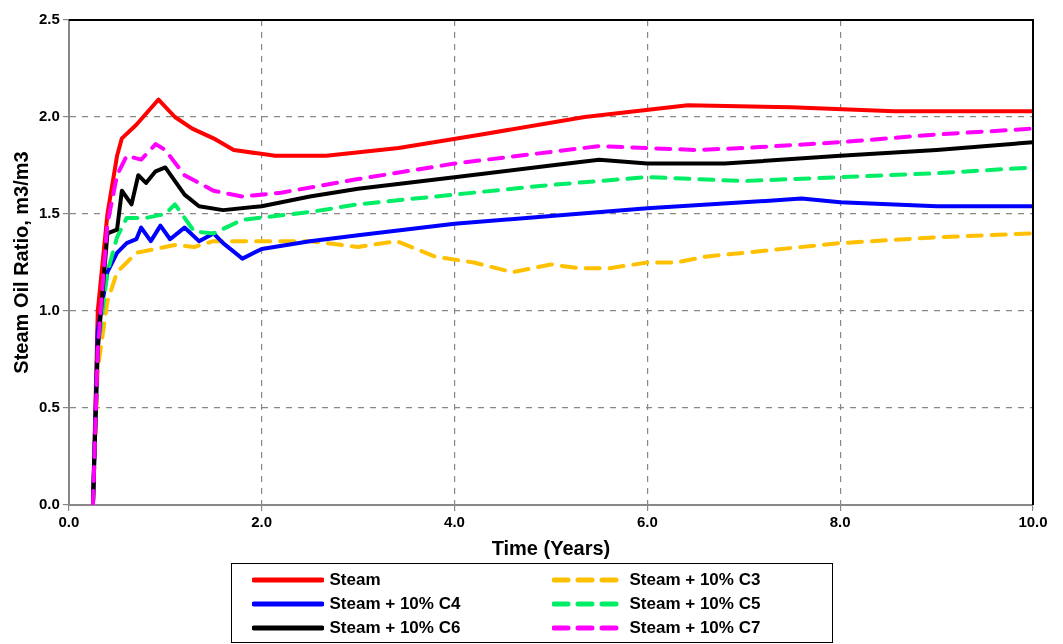 The image size is (1063, 644). What do you see at coordinates (695, 604) in the screenshot?
I see `legend-label: Steam + 10% C5` at bounding box center [695, 604].